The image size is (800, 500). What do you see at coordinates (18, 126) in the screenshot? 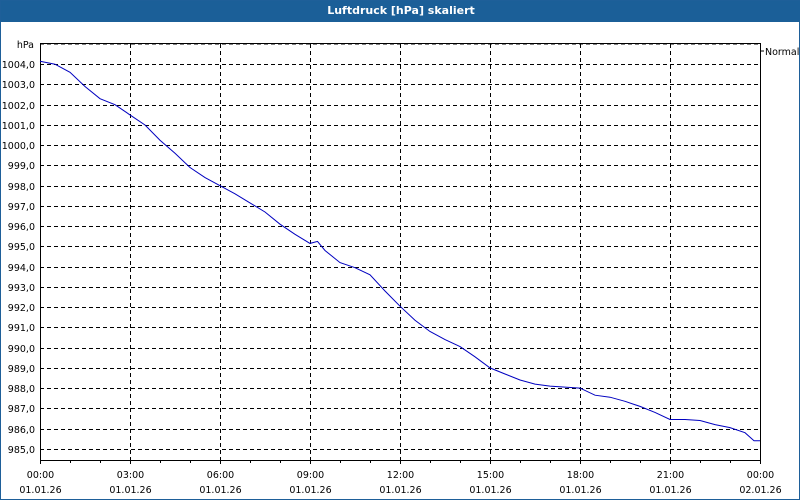
I see `y-tick-label: 1001,0` at bounding box center [18, 126].